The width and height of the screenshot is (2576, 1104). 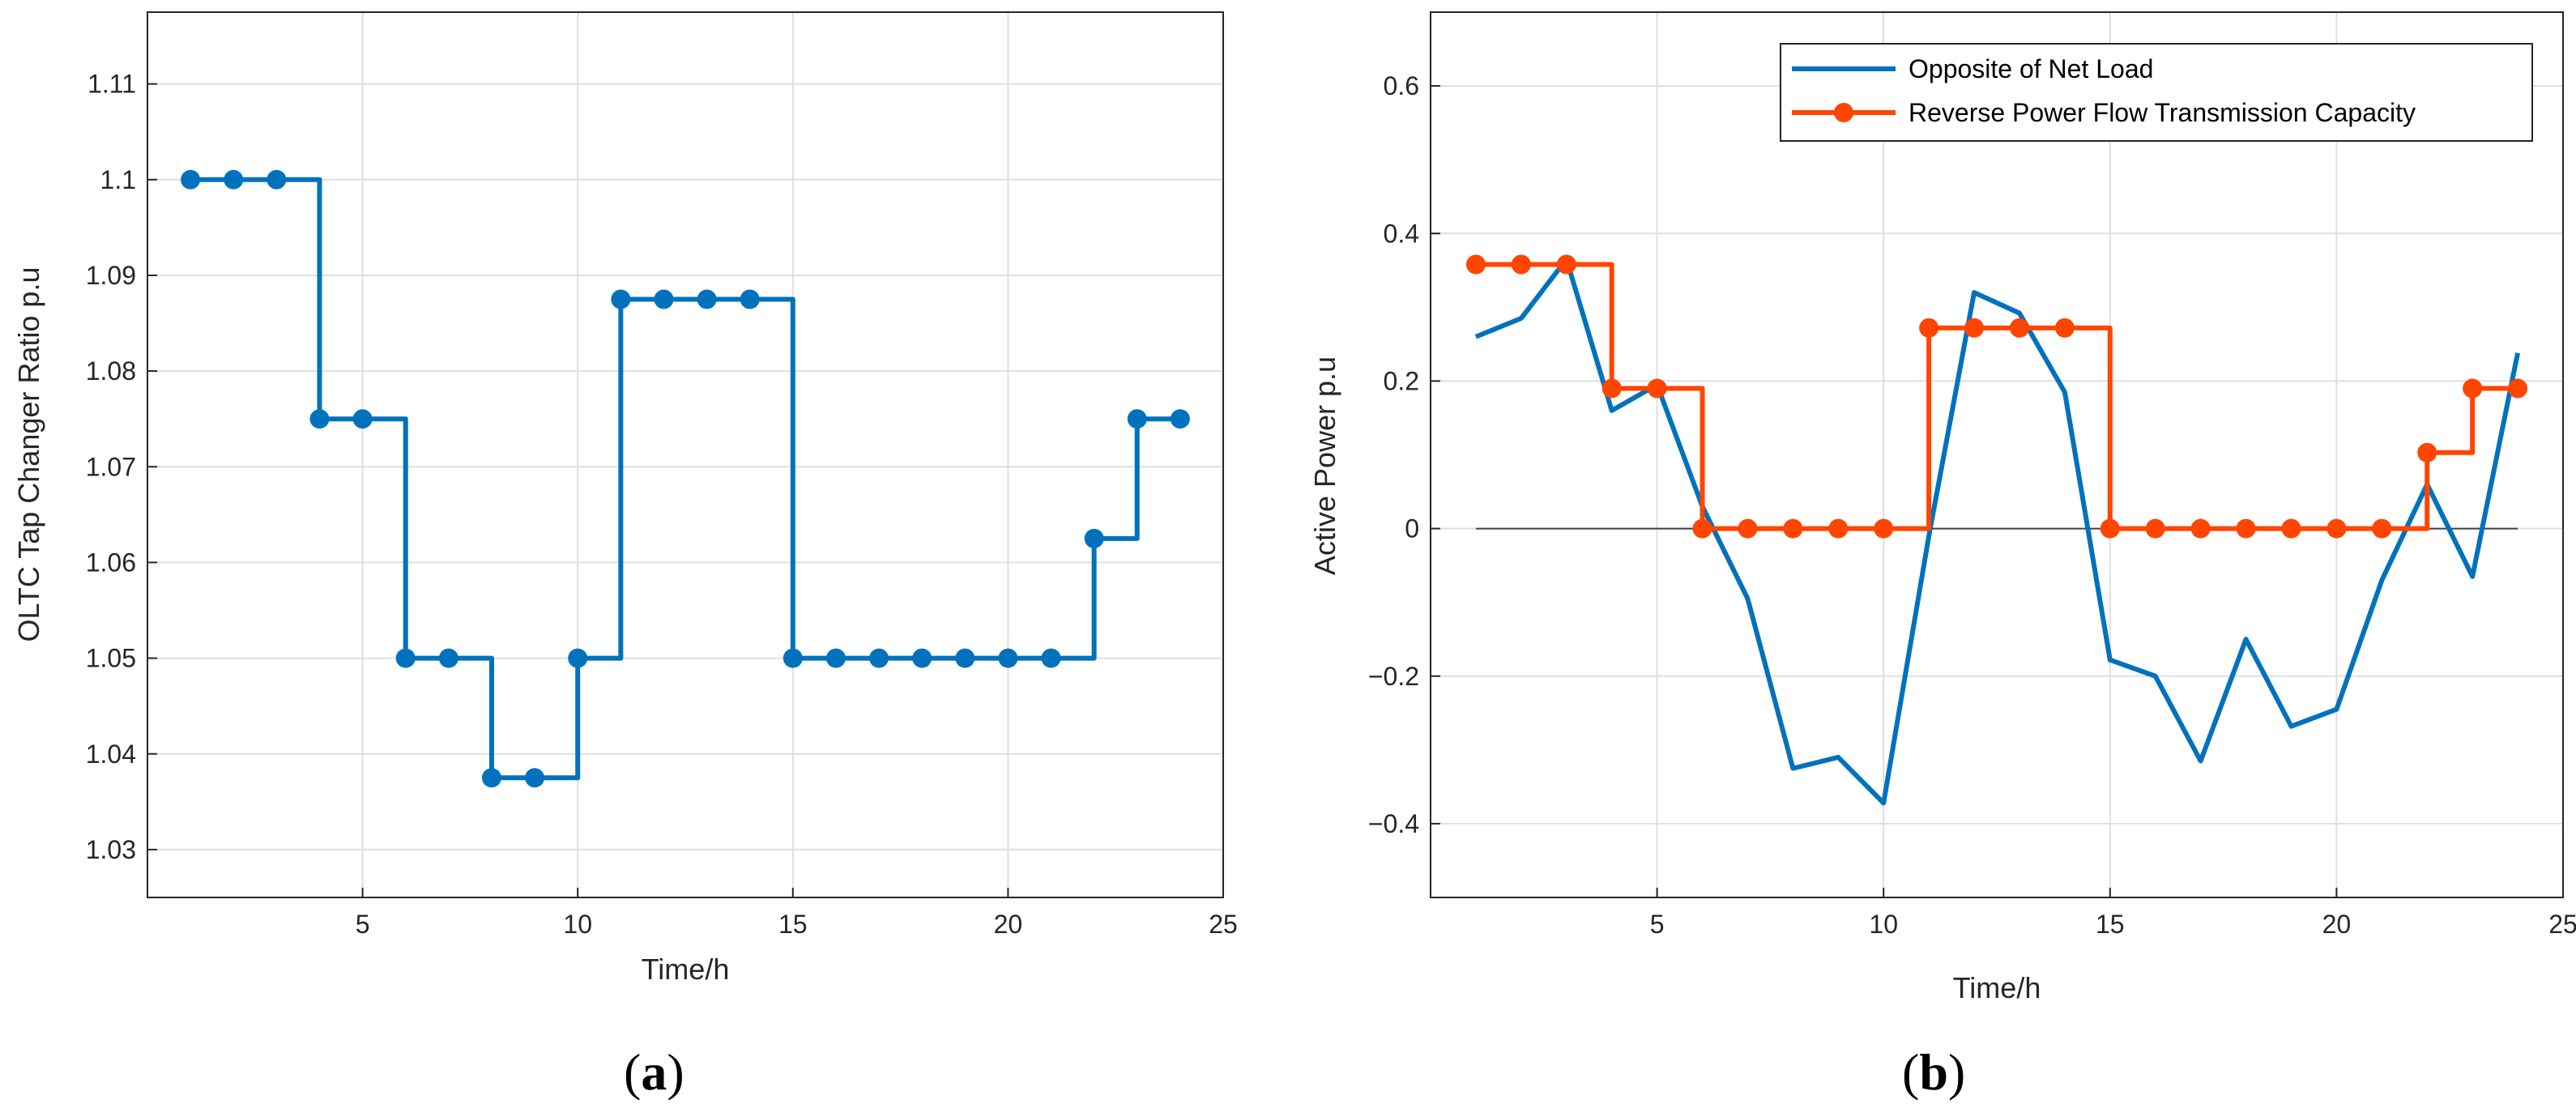 I want to click on y-tick-label-a: 1.06, so click(x=111, y=562).